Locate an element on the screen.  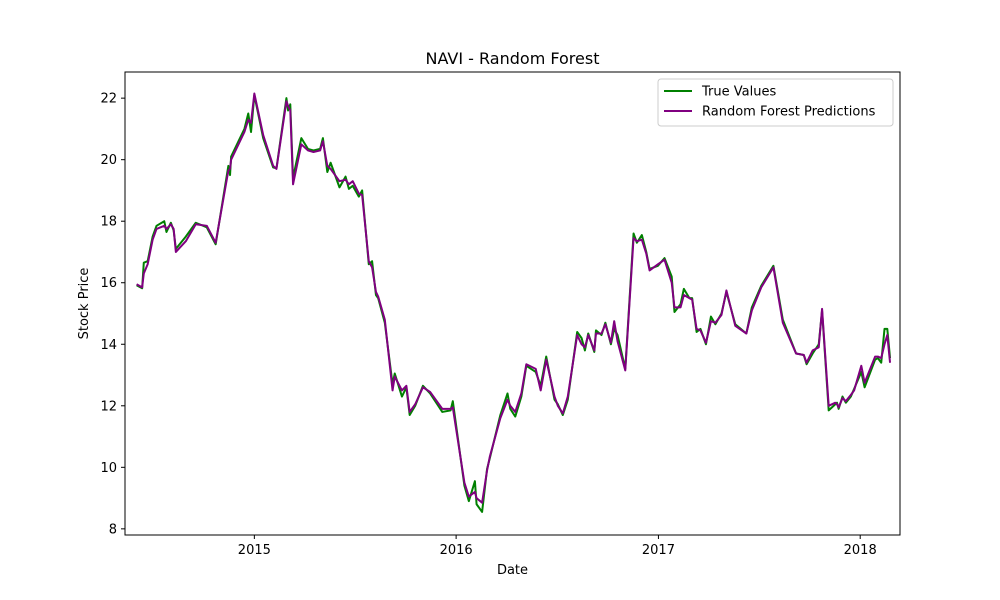
legend-label-rf-predictions: Random Forest Predictions is located at coordinates (789, 112).